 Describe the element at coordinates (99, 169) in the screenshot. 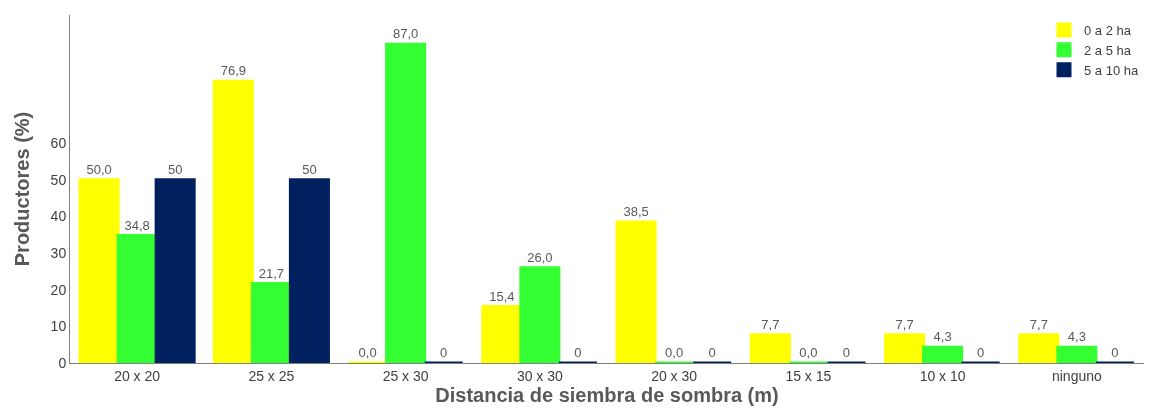

I see `data-label: 50,0` at that location.